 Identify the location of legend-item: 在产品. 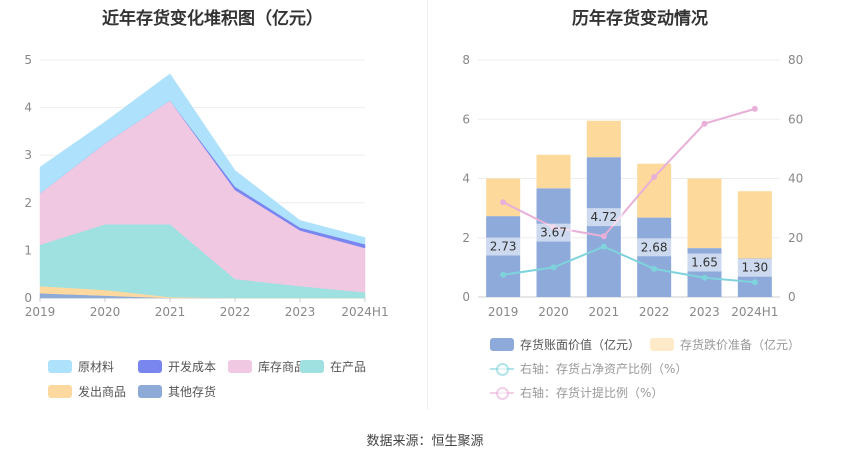
(333, 366).